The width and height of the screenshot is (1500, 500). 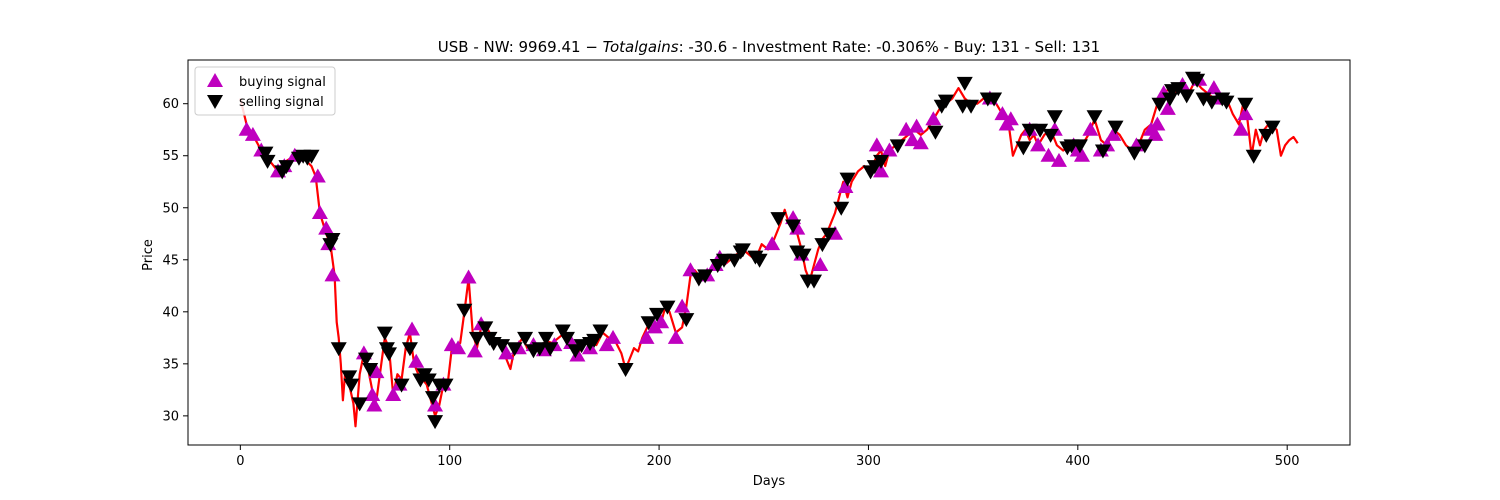 I want to click on x-tick-label: 500, so click(x=1287, y=461).